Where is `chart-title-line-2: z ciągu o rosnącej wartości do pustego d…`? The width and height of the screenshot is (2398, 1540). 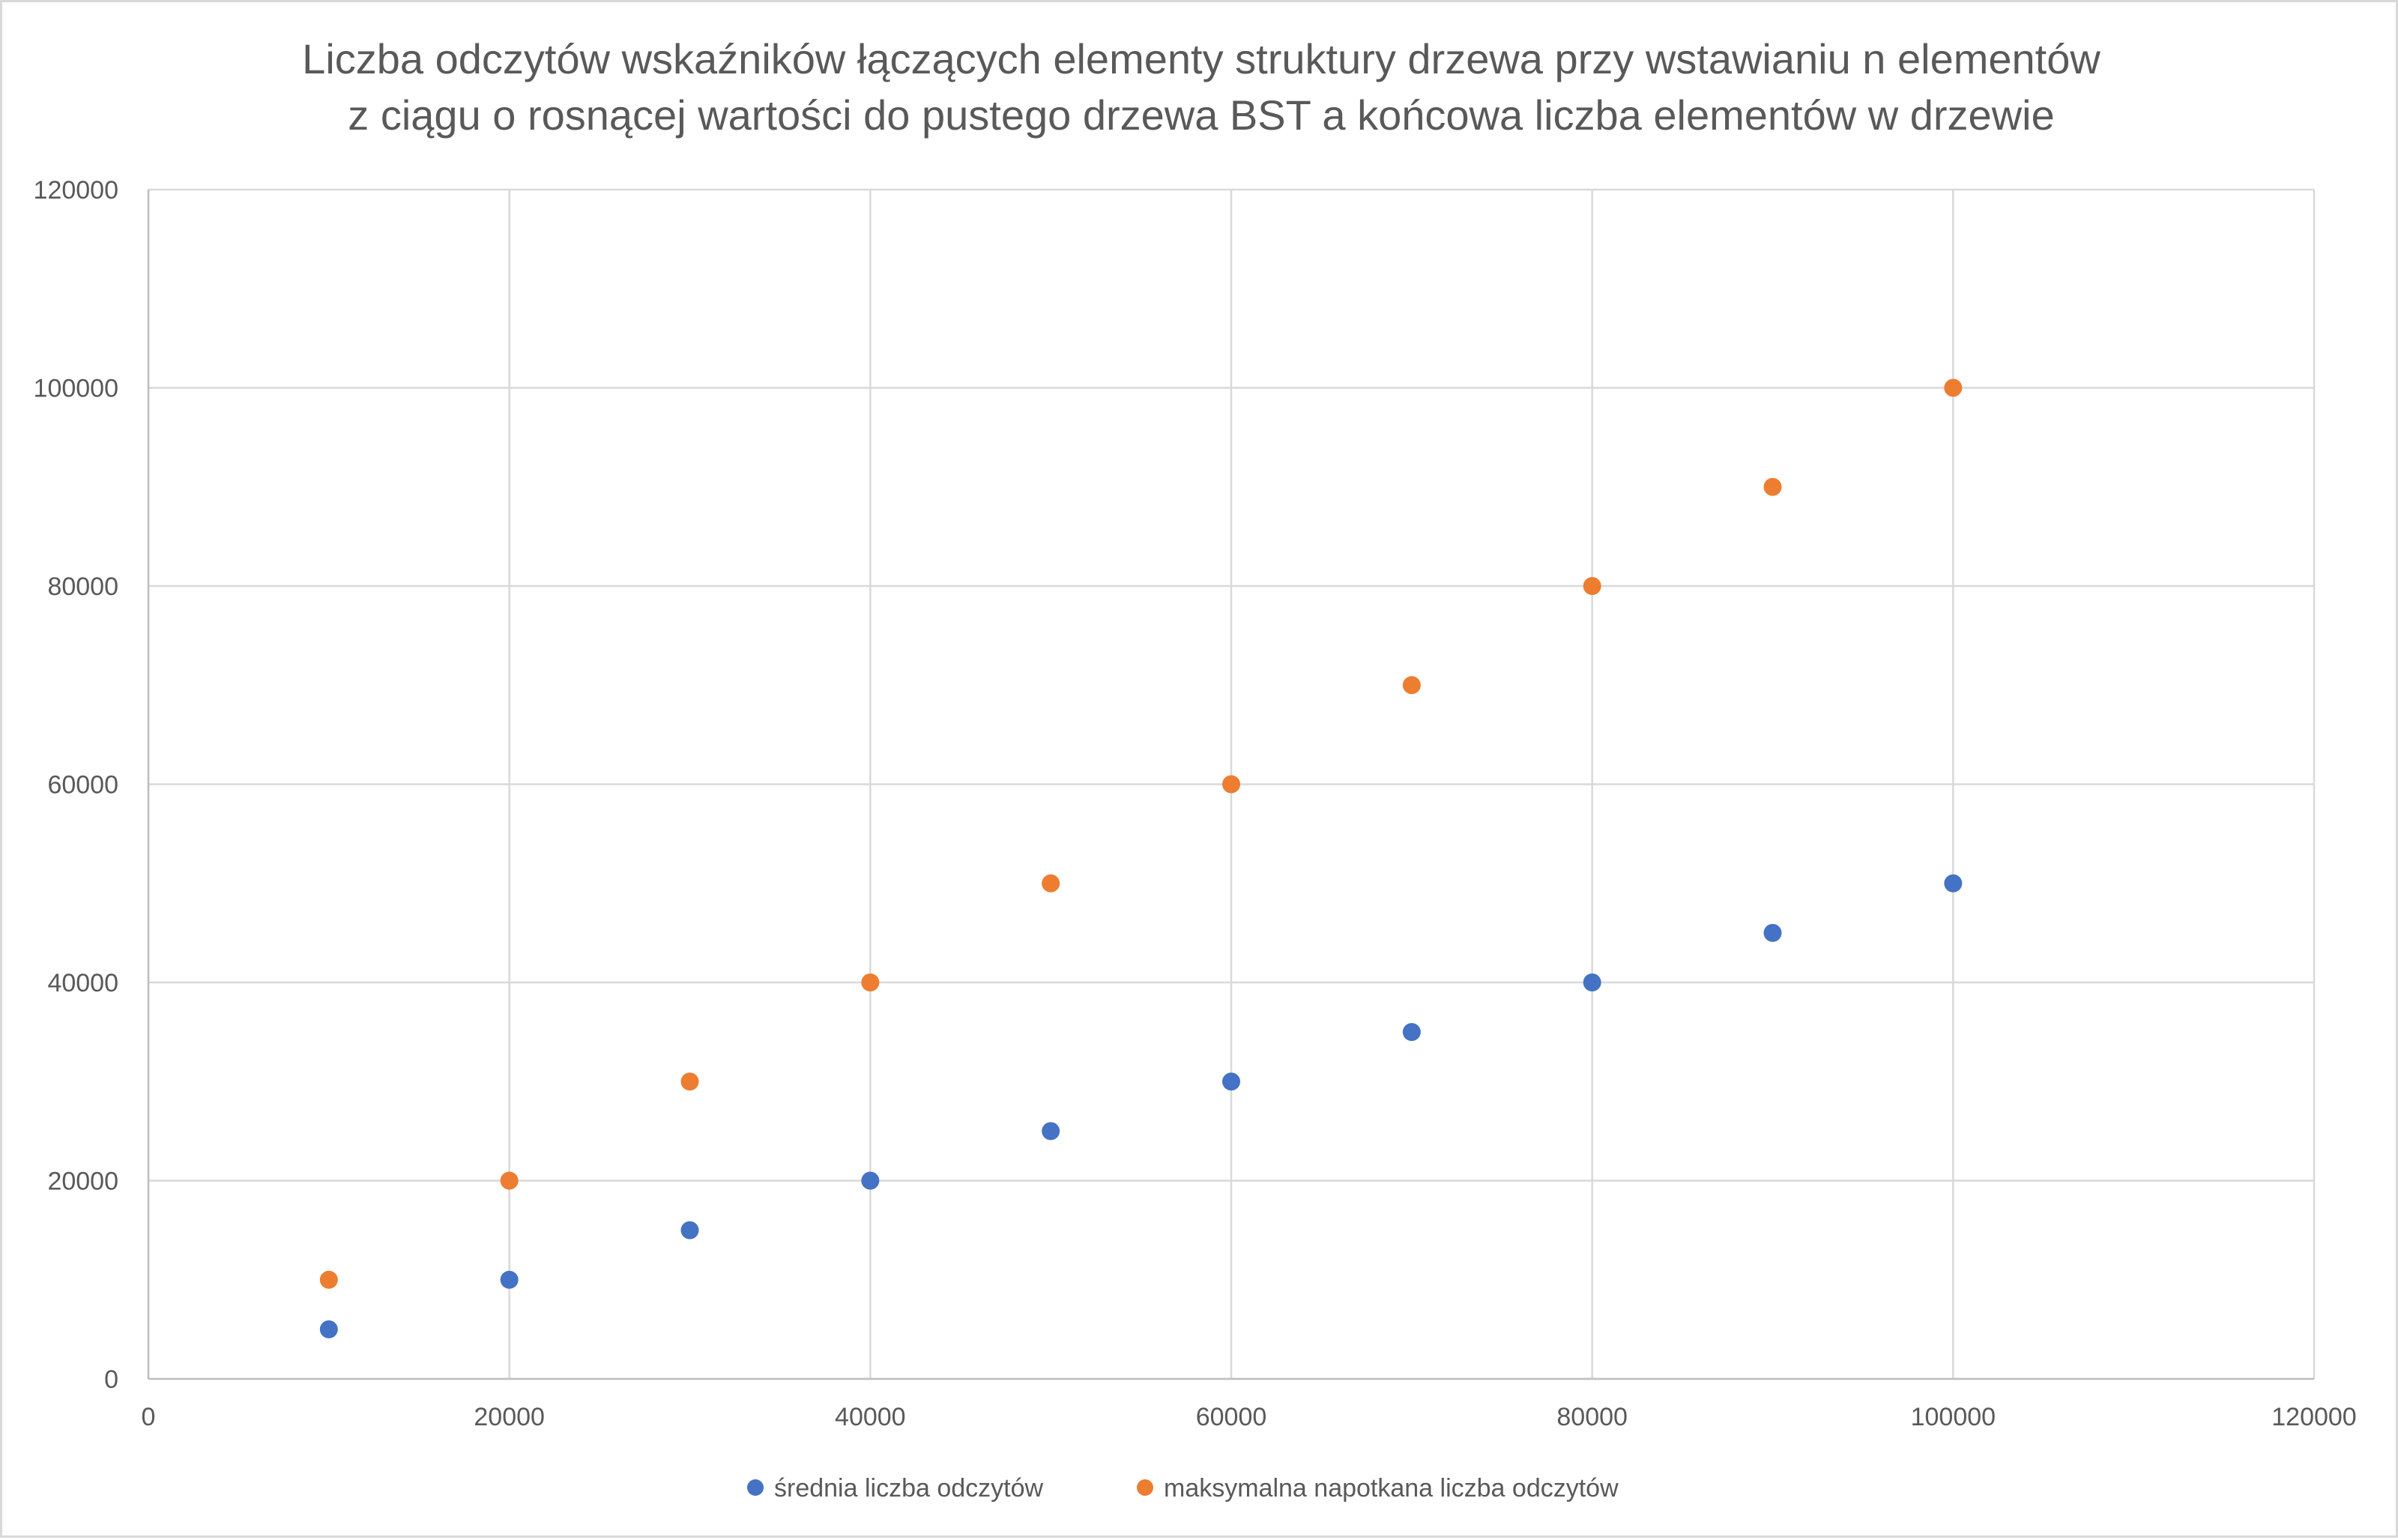
chart-title-line-2: z ciągu o rosnącej wartości do pustego d… is located at coordinates (1201, 115).